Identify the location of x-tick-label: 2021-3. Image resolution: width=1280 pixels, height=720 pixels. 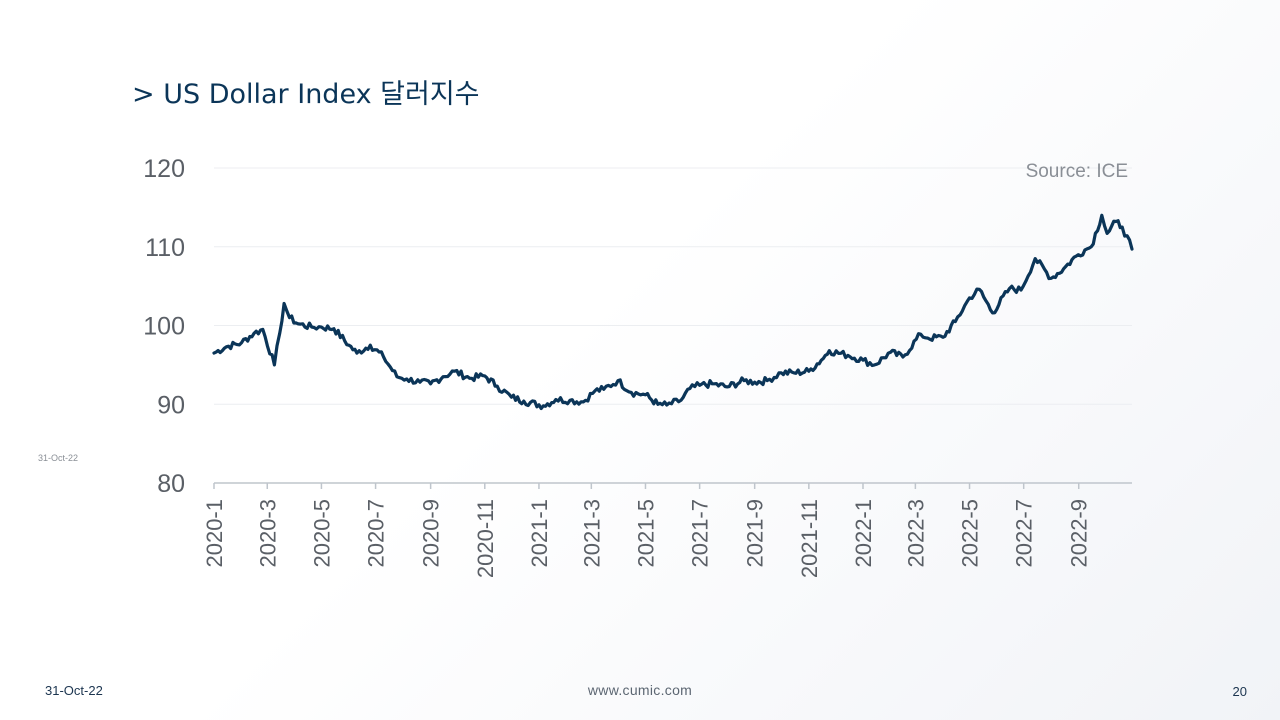
(591, 533).